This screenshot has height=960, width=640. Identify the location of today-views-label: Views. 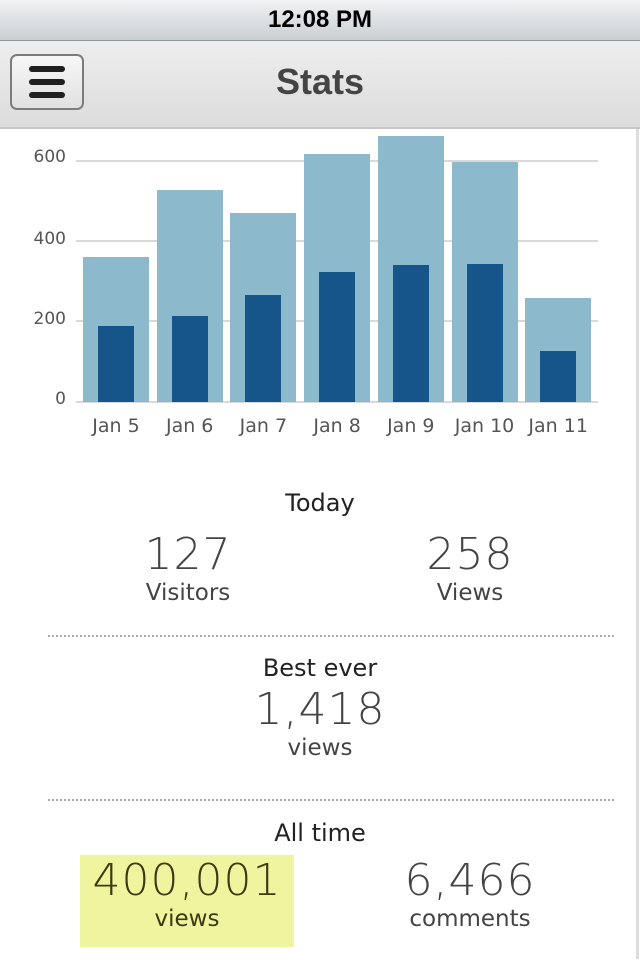
(470, 593).